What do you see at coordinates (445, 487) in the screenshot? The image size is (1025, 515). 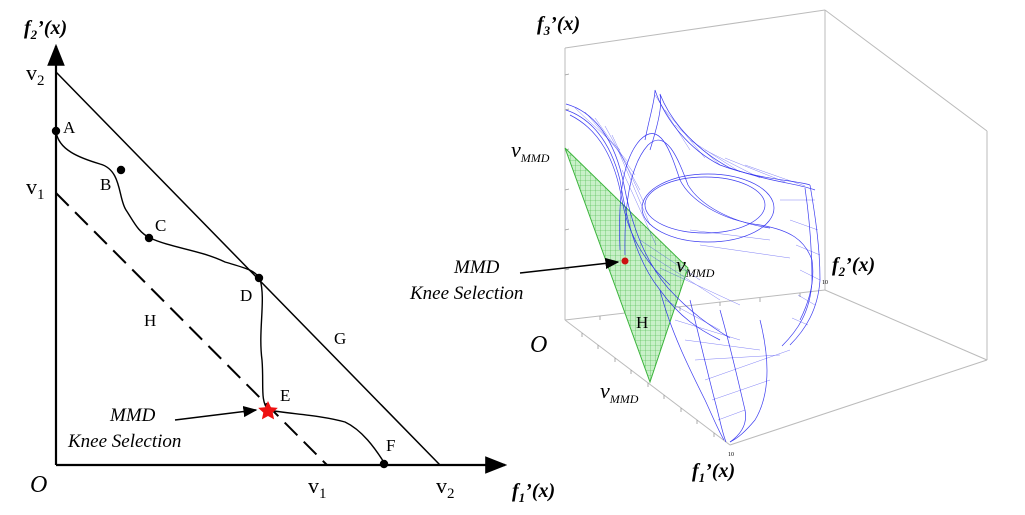 I see `x-tick-v2: v2` at bounding box center [445, 487].